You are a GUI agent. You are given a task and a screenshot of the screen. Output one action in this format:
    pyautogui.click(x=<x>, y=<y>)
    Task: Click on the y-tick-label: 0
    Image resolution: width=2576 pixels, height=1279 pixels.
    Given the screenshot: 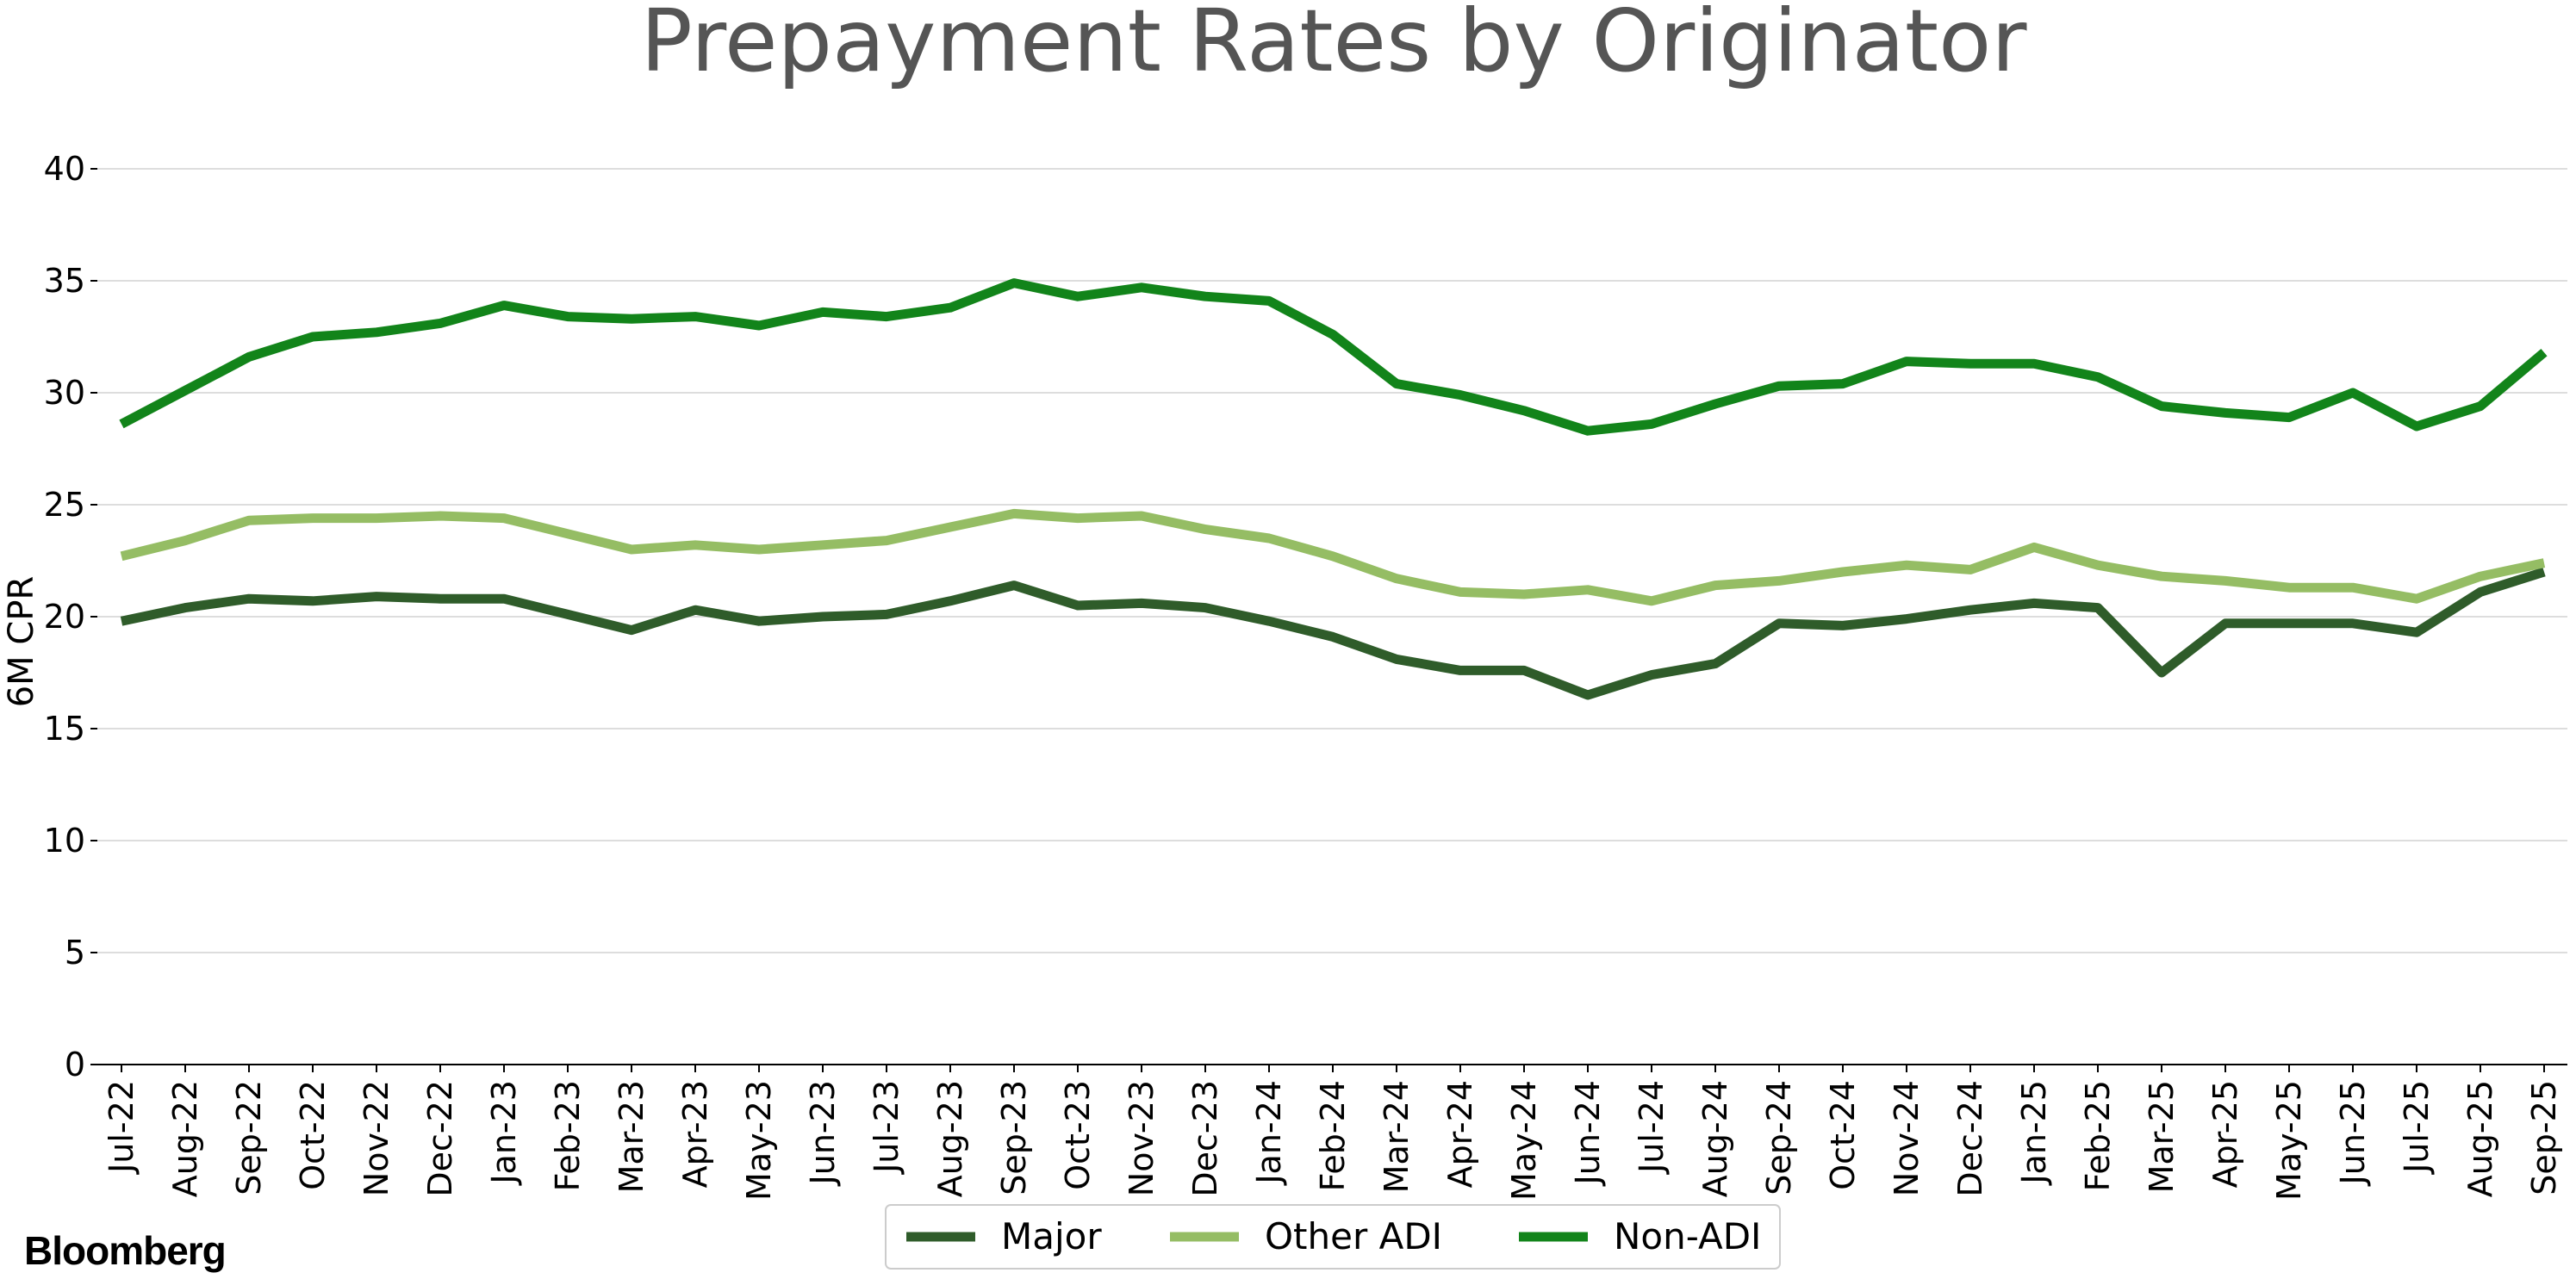 What is the action you would take?
    pyautogui.click(x=75, y=1064)
    